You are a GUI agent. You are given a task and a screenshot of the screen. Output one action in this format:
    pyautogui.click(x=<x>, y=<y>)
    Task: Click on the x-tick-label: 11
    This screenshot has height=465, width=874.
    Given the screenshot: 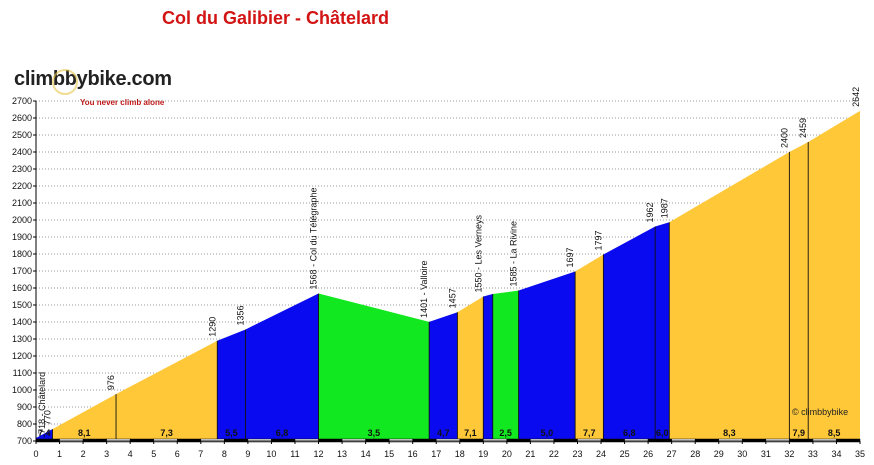 What is the action you would take?
    pyautogui.click(x=294, y=454)
    